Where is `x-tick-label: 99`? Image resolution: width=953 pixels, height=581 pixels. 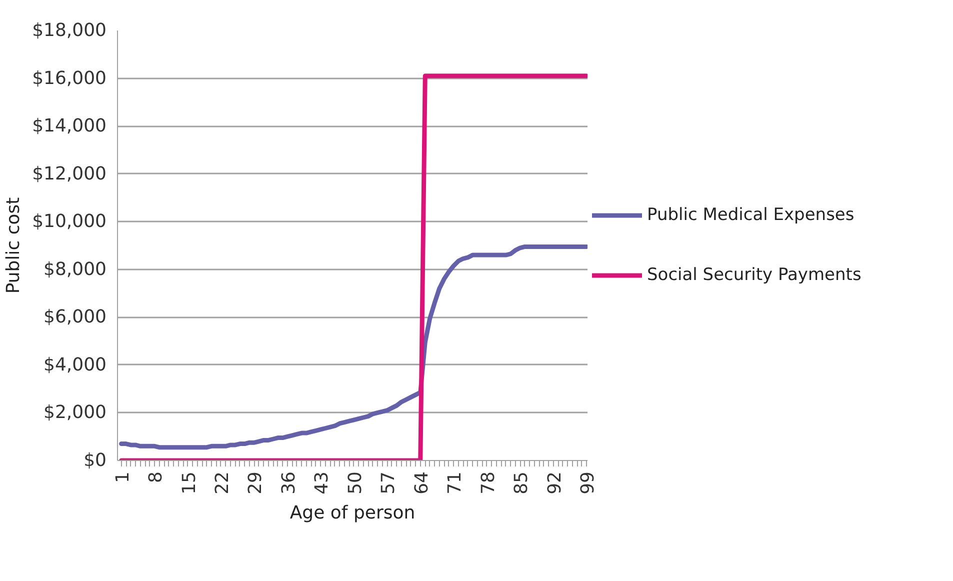 x-tick-label: 99 is located at coordinates (588, 483).